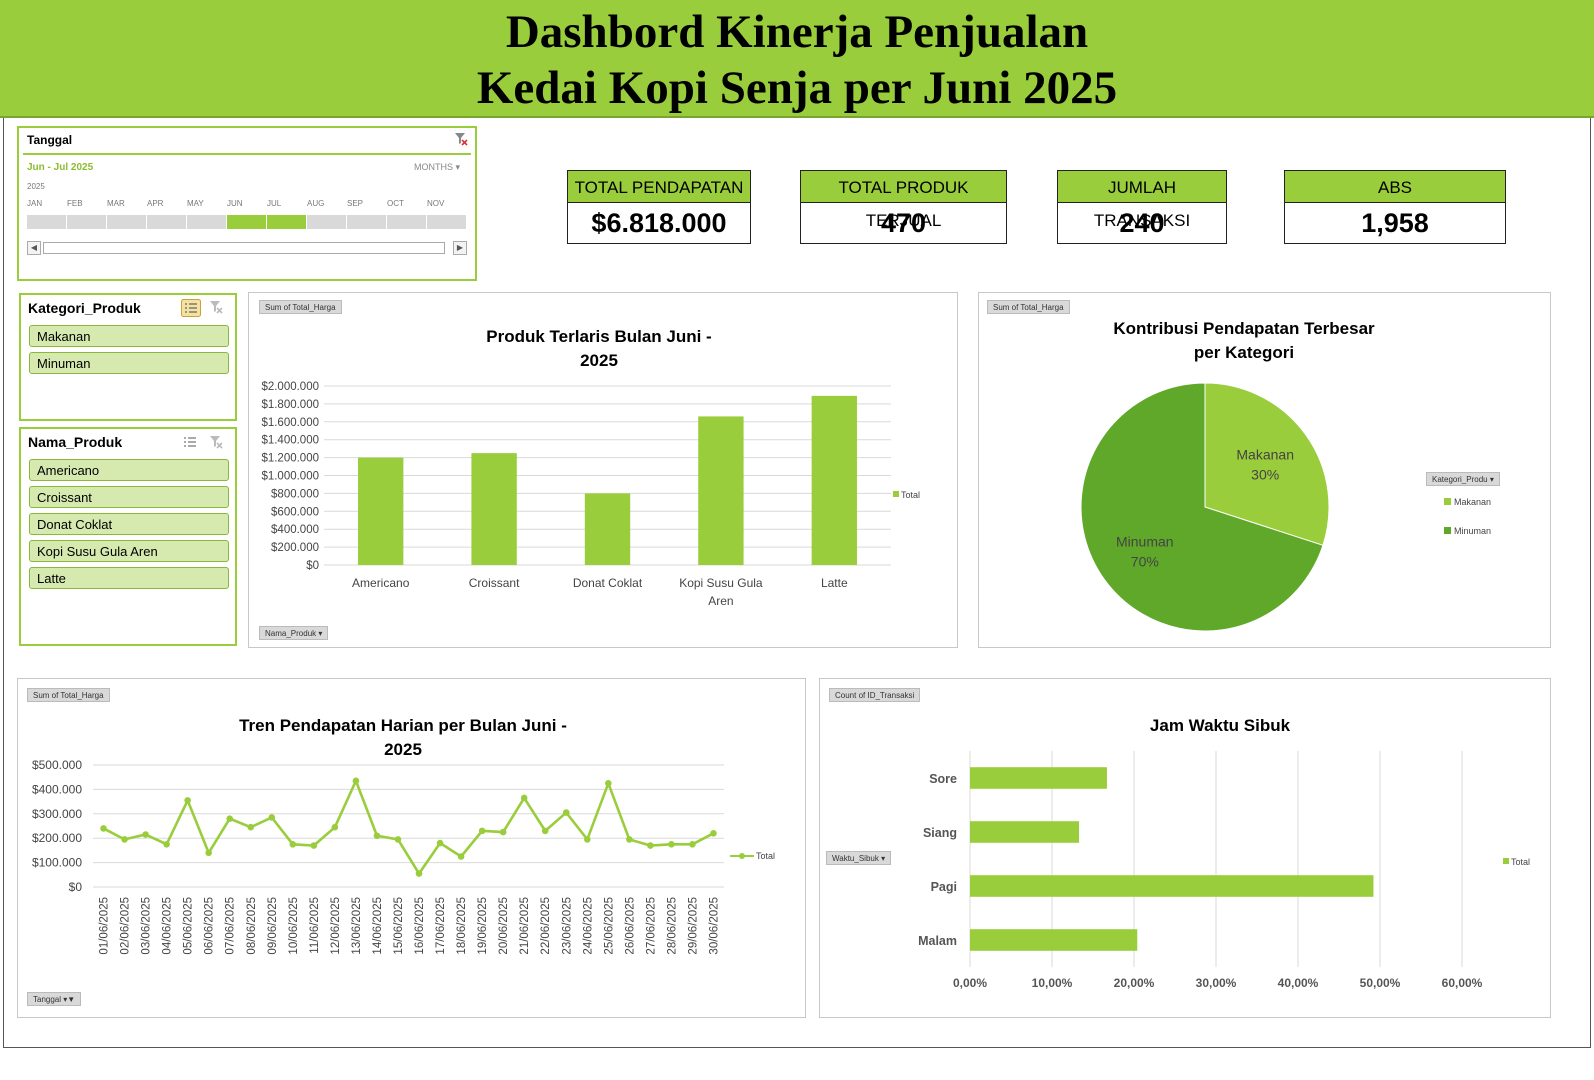 This screenshot has height=1080, width=1594. Describe the element at coordinates (166, 222) in the screenshot. I see `timeline-month-apr` at that location.